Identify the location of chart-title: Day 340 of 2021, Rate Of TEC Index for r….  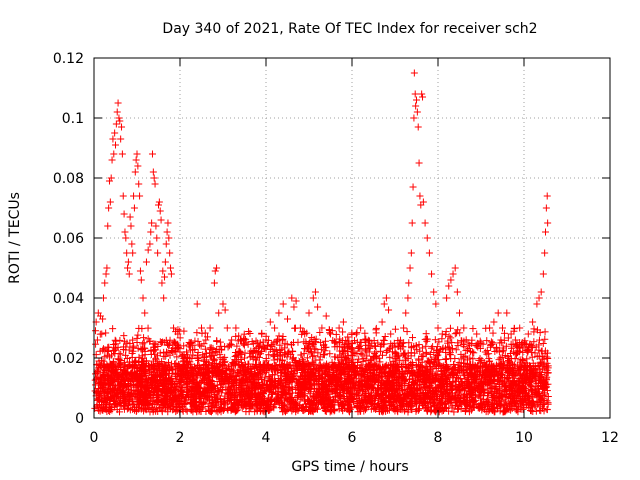
(349, 29).